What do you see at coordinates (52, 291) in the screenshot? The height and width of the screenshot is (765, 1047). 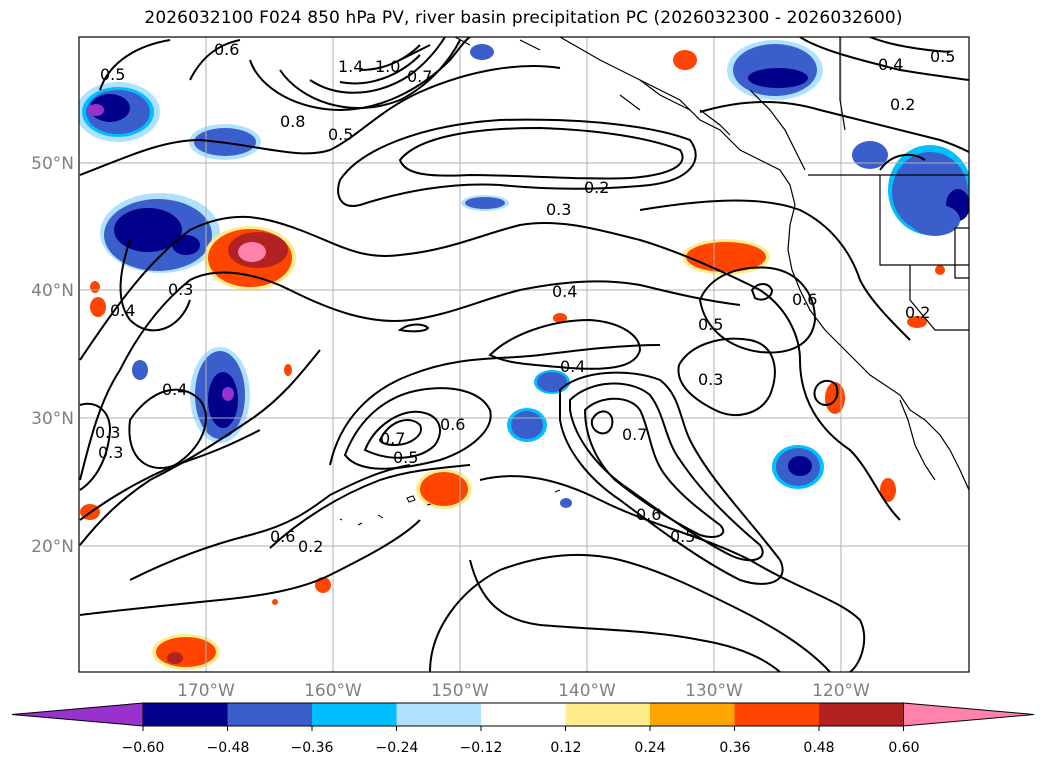 I see `lat-label: 40°N` at bounding box center [52, 291].